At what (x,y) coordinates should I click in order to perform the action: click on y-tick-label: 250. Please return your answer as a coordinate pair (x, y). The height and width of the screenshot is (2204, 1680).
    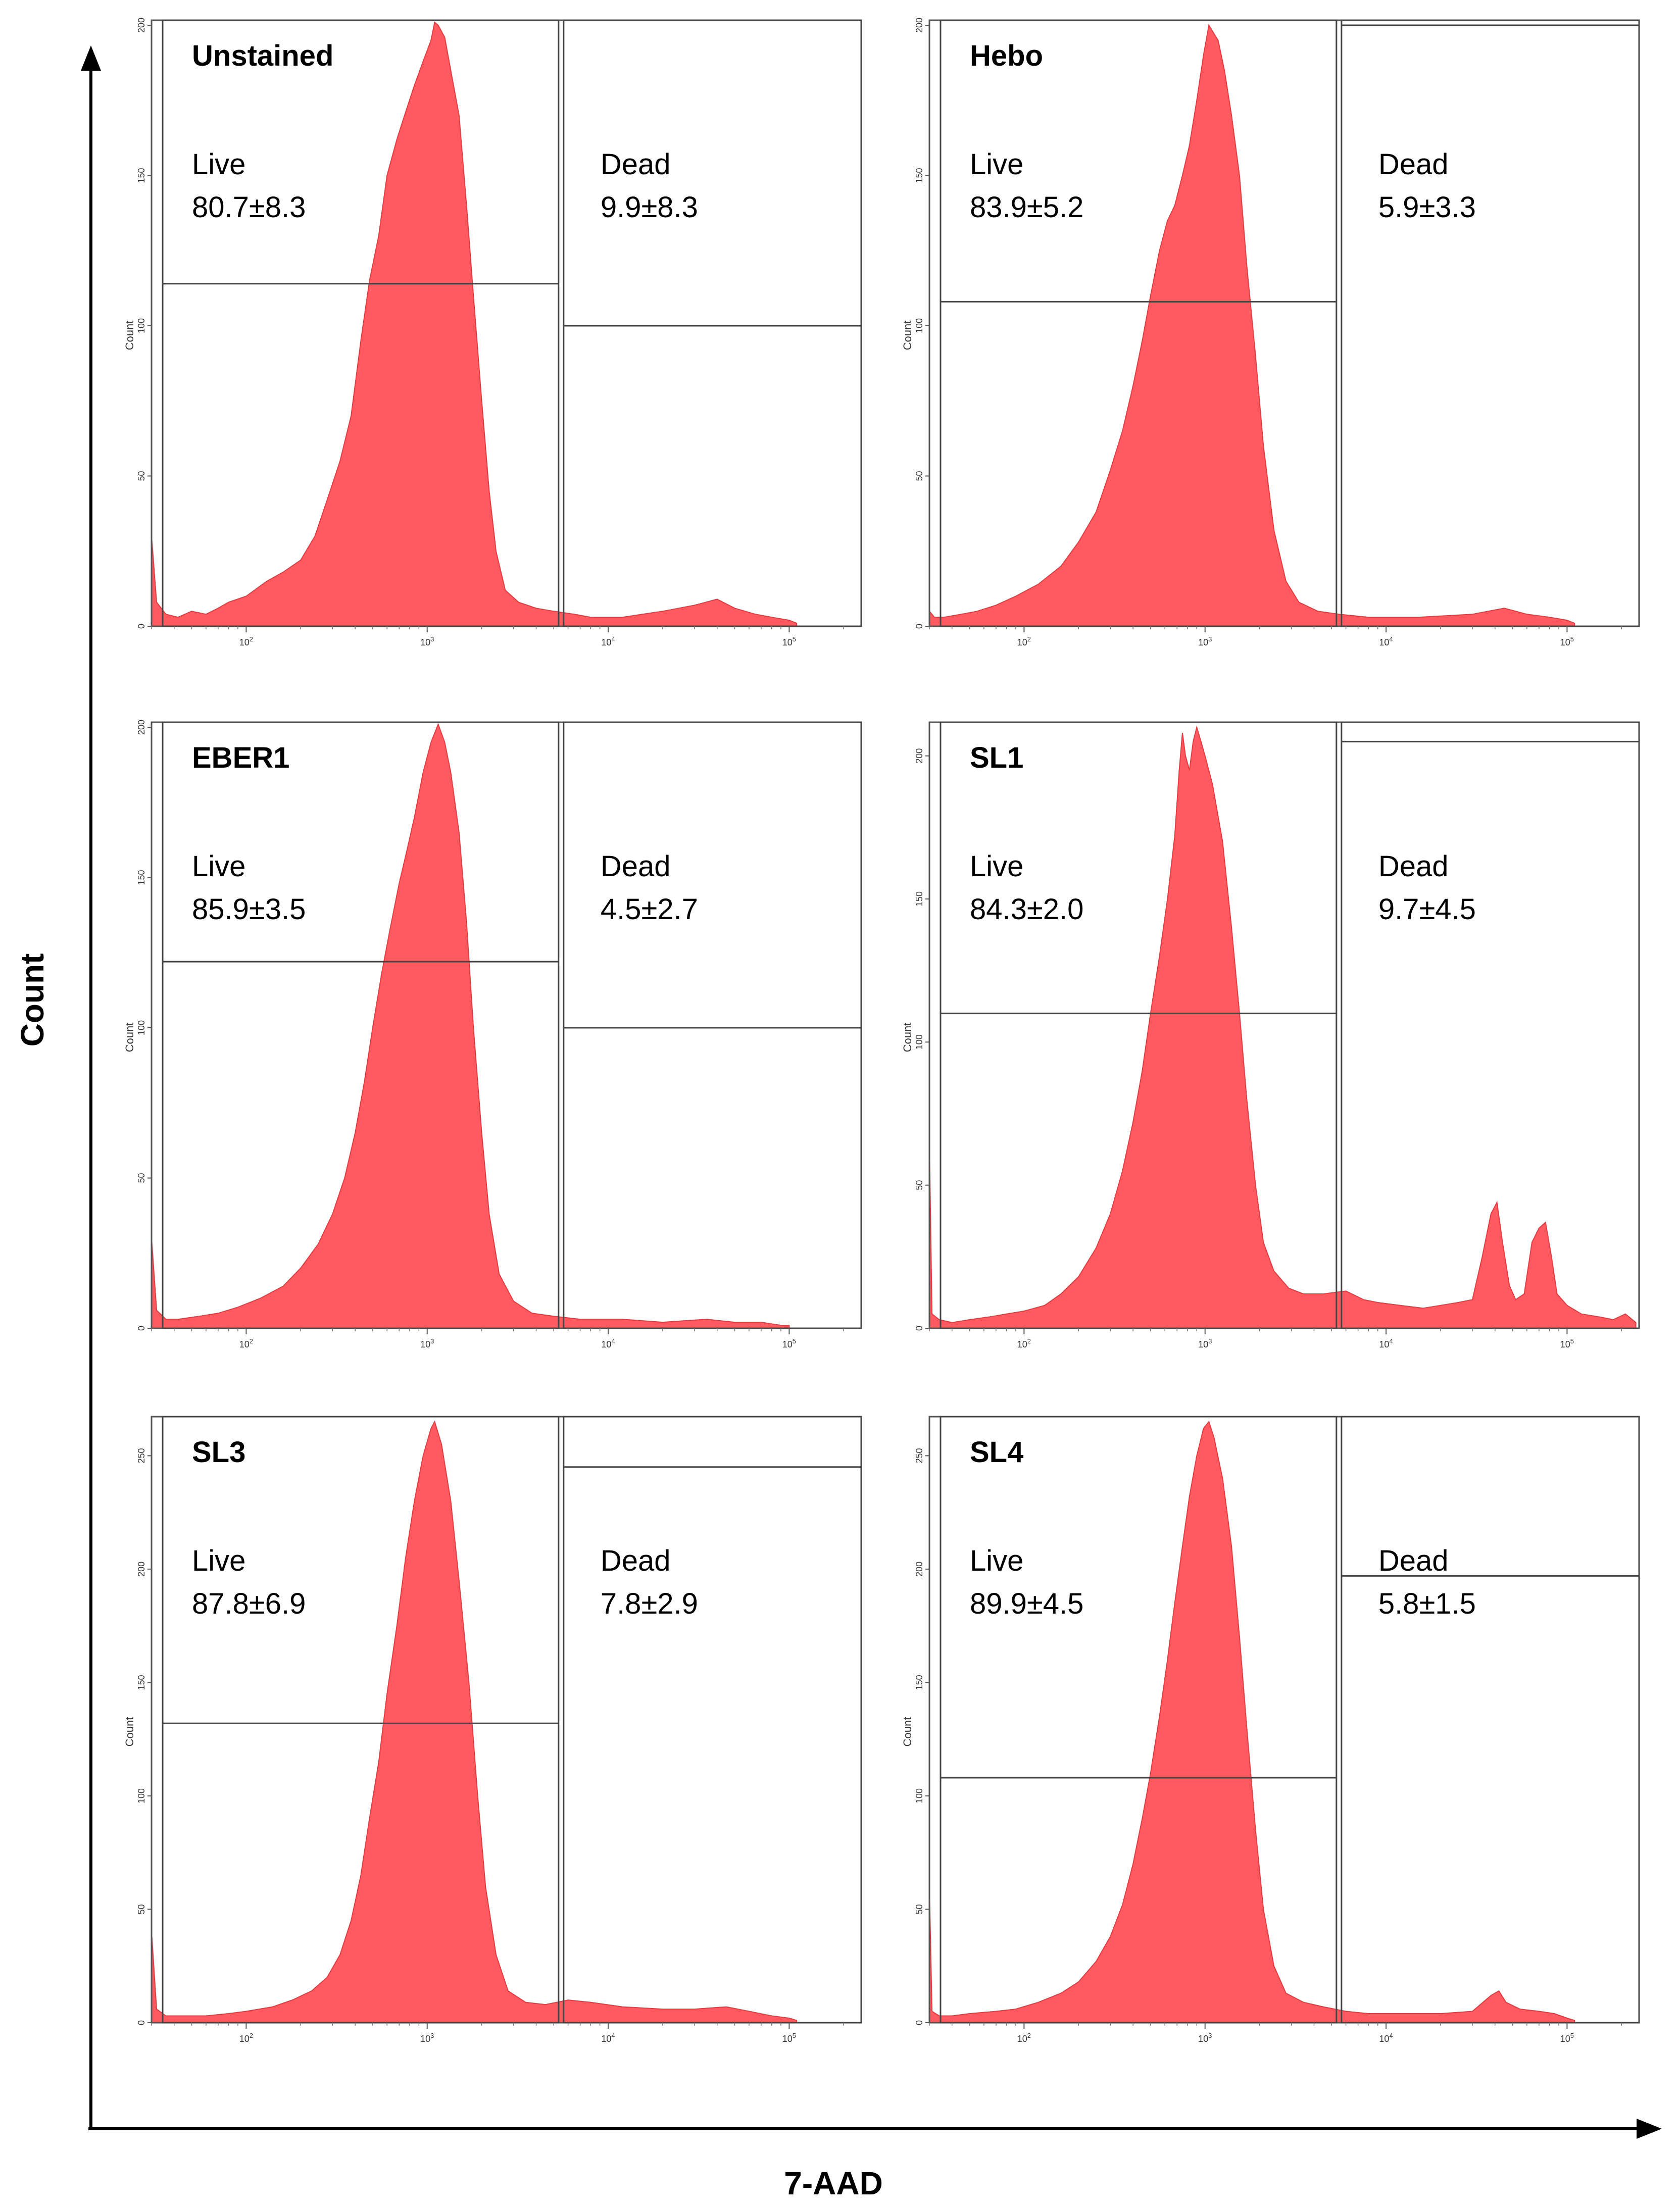
    Looking at the image, I should click on (141, 1456).